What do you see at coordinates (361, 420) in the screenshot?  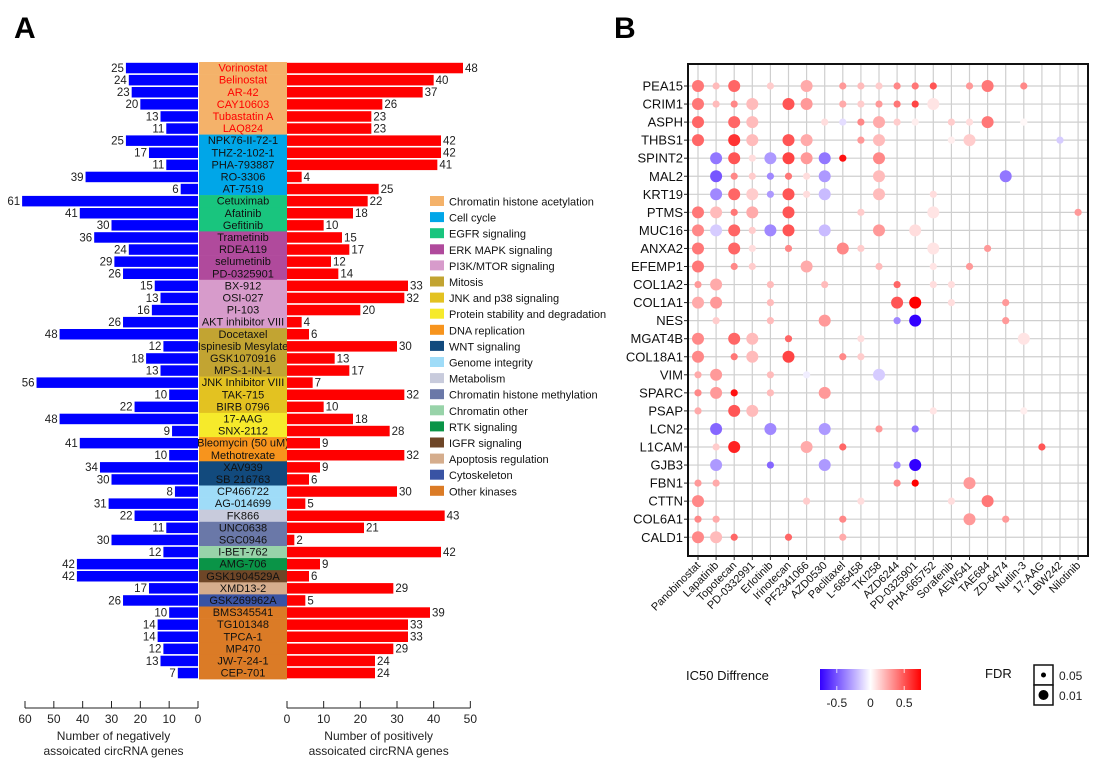 I see `positive-bar-value: 18` at bounding box center [361, 420].